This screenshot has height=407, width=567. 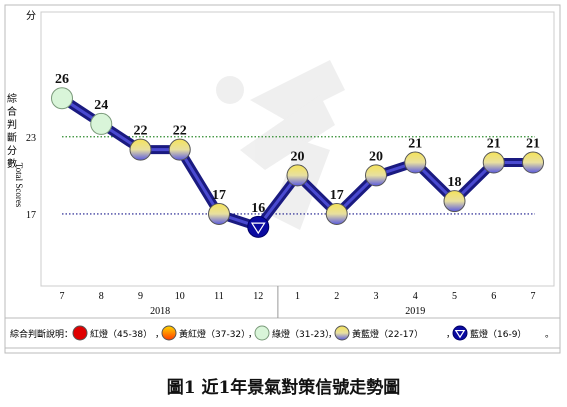 I want to click on x-tick-label: 12, so click(x=258, y=296).